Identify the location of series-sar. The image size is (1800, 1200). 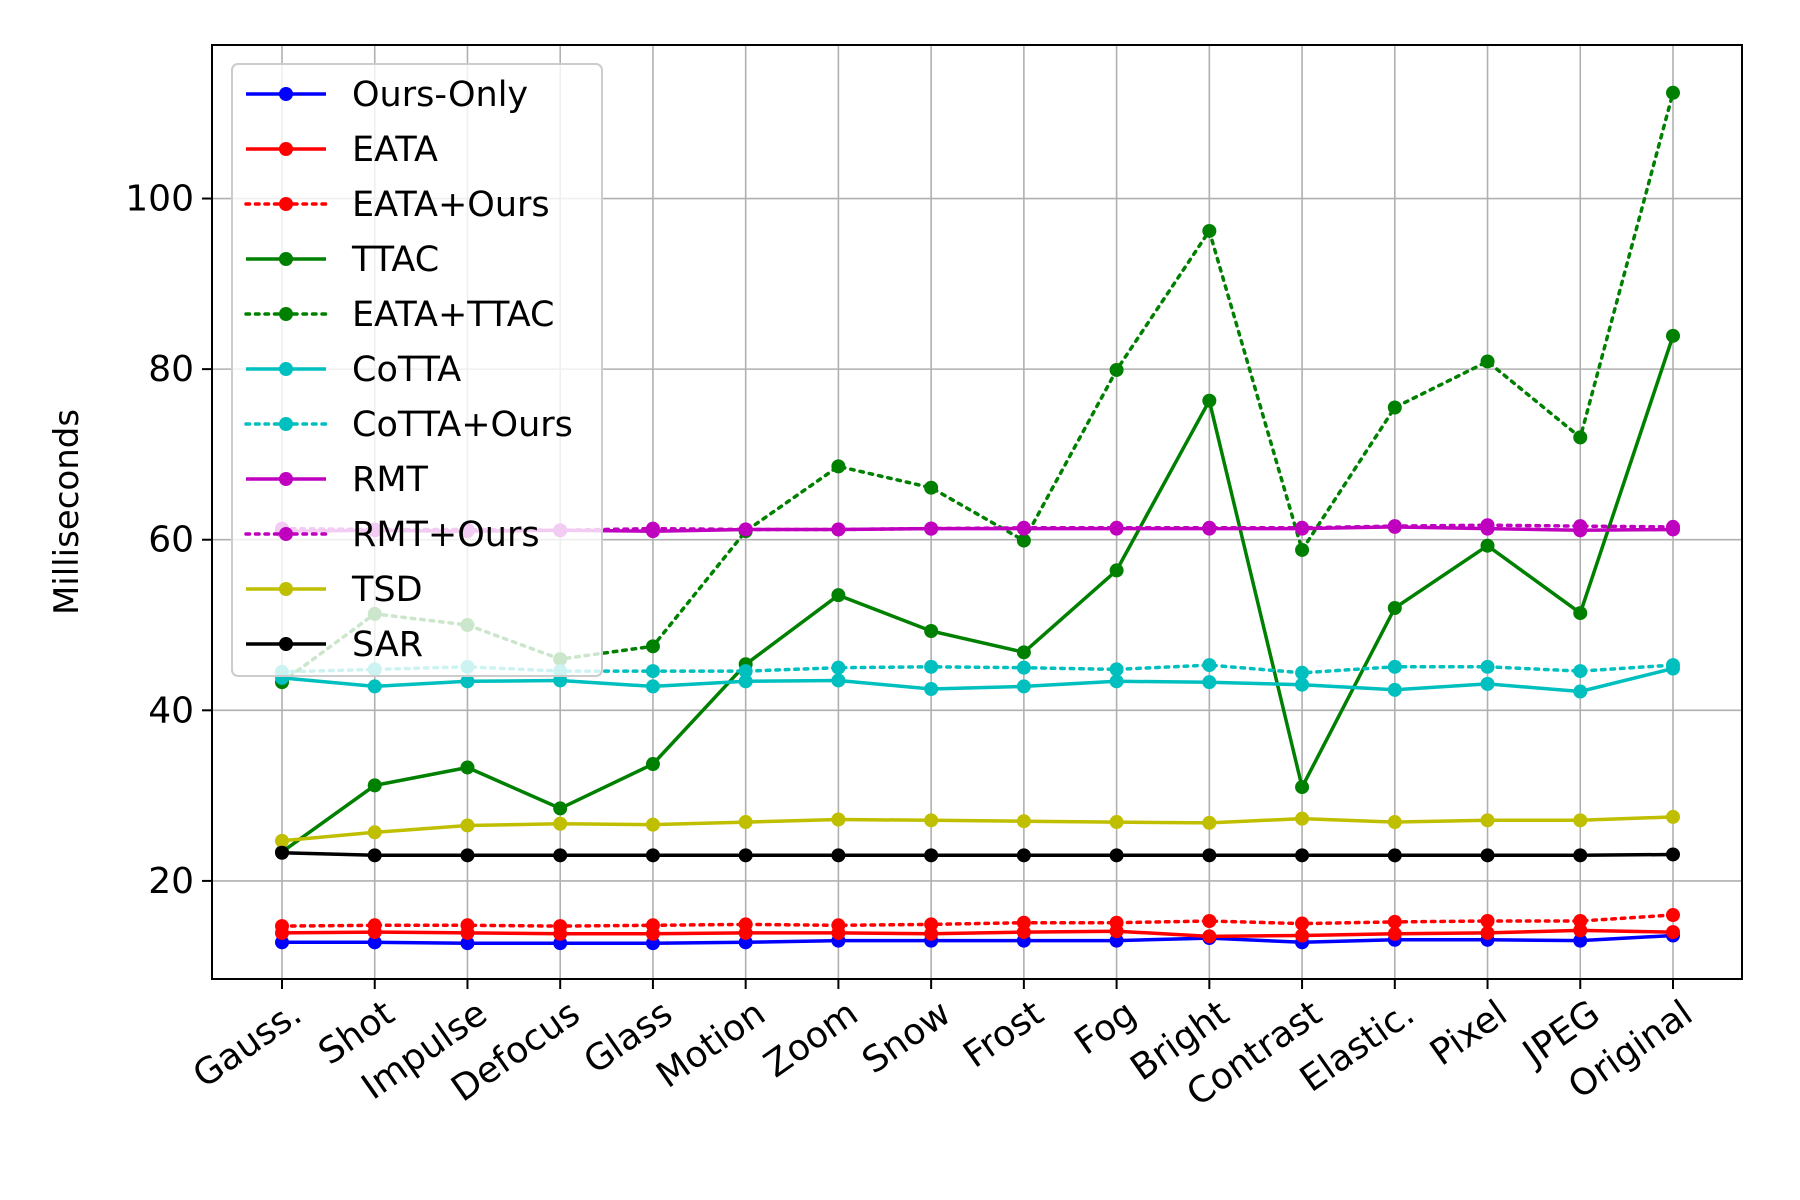
(977, 854).